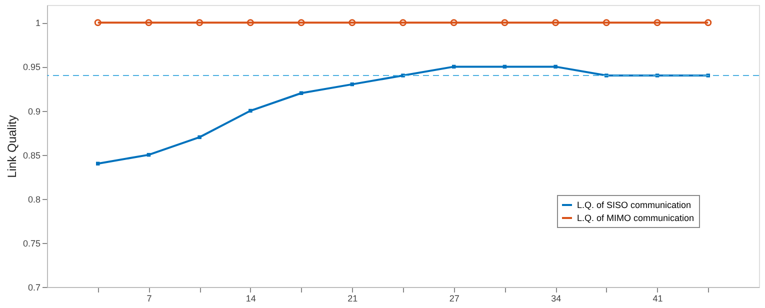 The width and height of the screenshot is (765, 308). What do you see at coordinates (31, 67) in the screenshot?
I see `y-tick-label: 0.95` at bounding box center [31, 67].